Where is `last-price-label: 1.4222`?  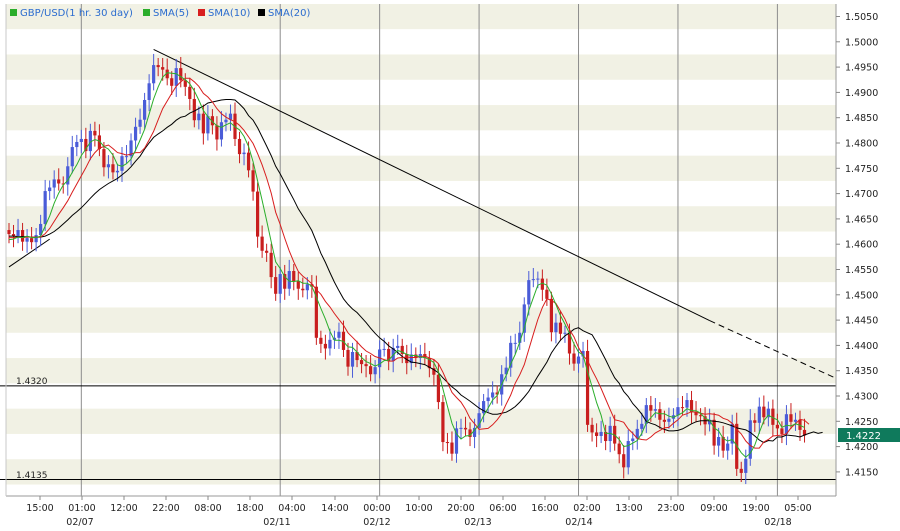
last-price-label: 1.4222 is located at coordinates (863, 436).